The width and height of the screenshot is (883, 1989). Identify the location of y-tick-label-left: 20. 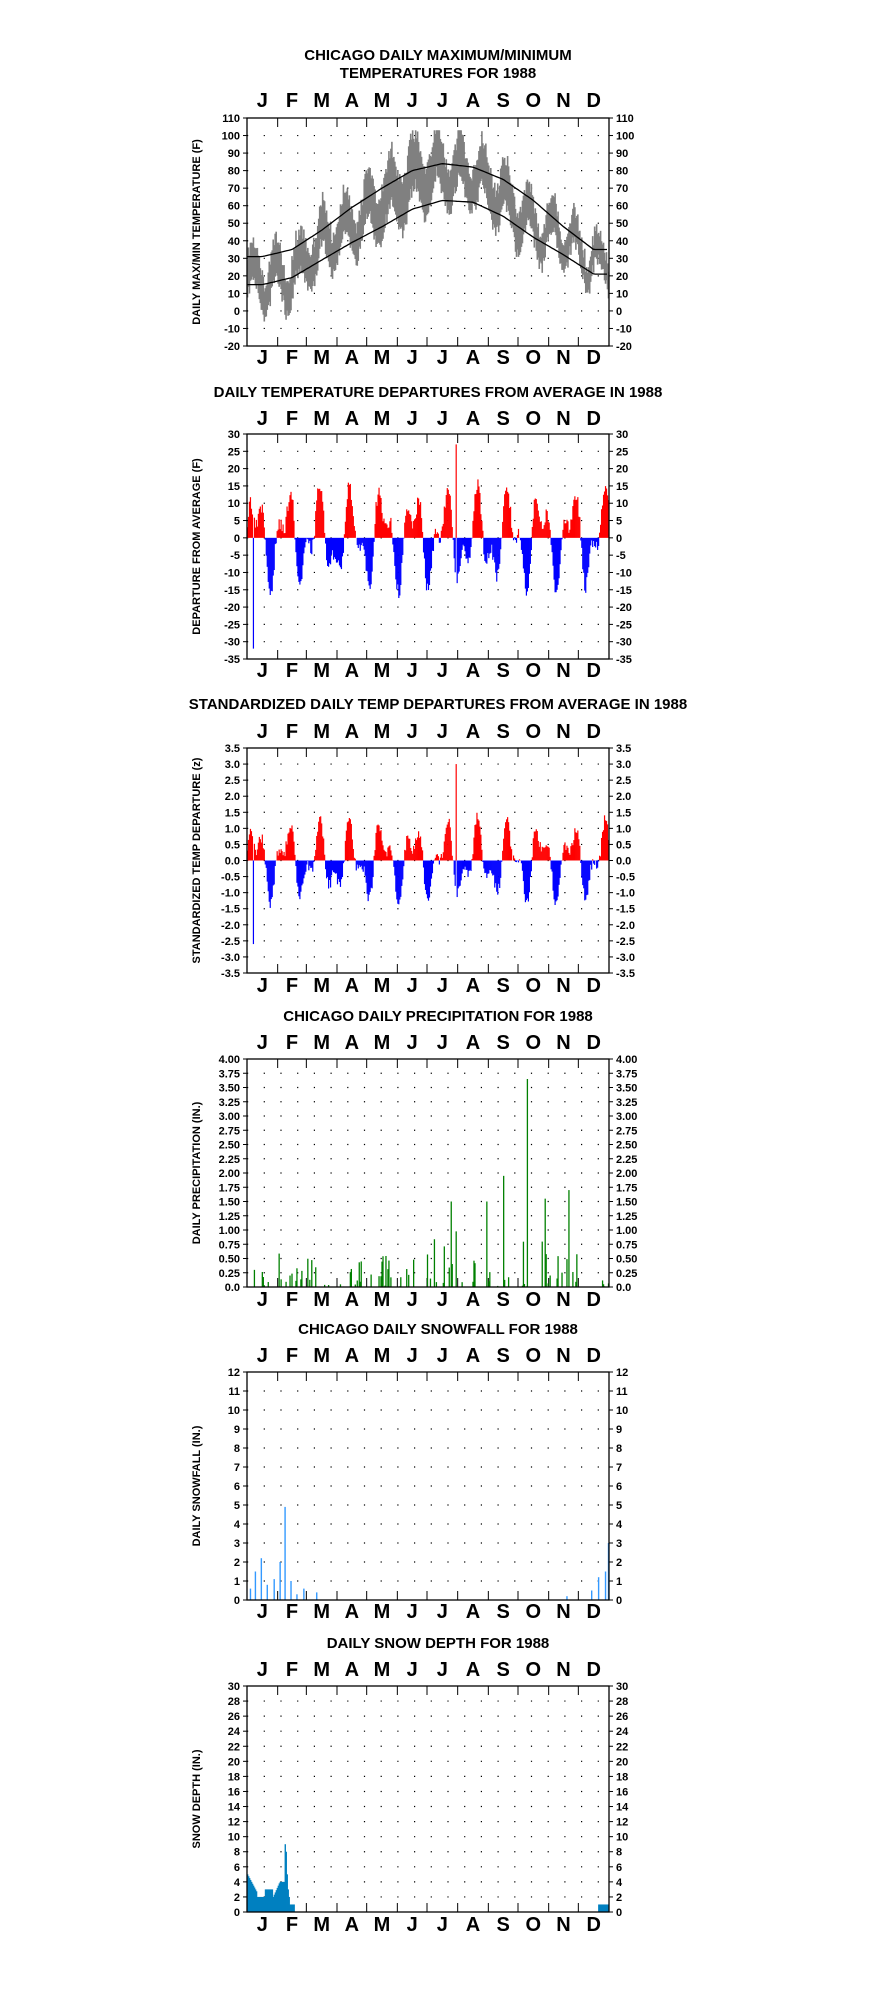
(234, 277).